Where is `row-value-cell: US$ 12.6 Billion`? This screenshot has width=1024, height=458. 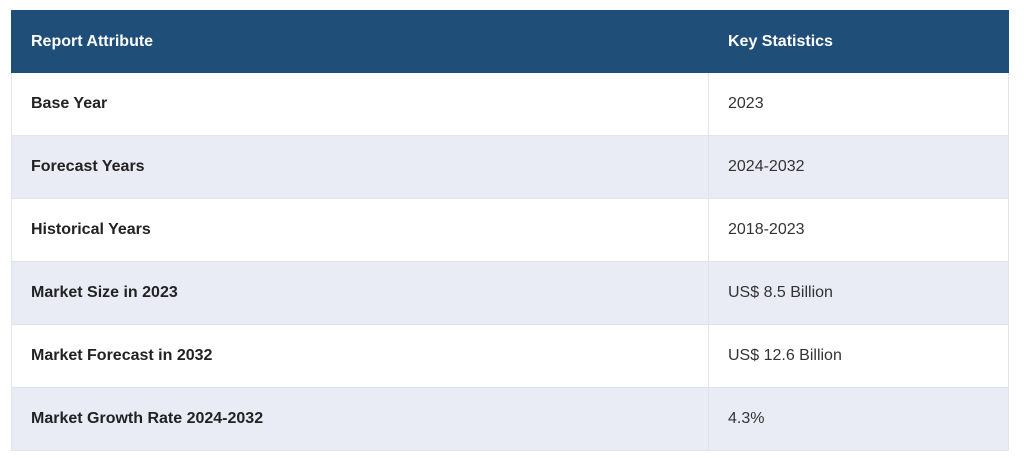 row-value-cell: US$ 12.6 Billion is located at coordinates (858, 356).